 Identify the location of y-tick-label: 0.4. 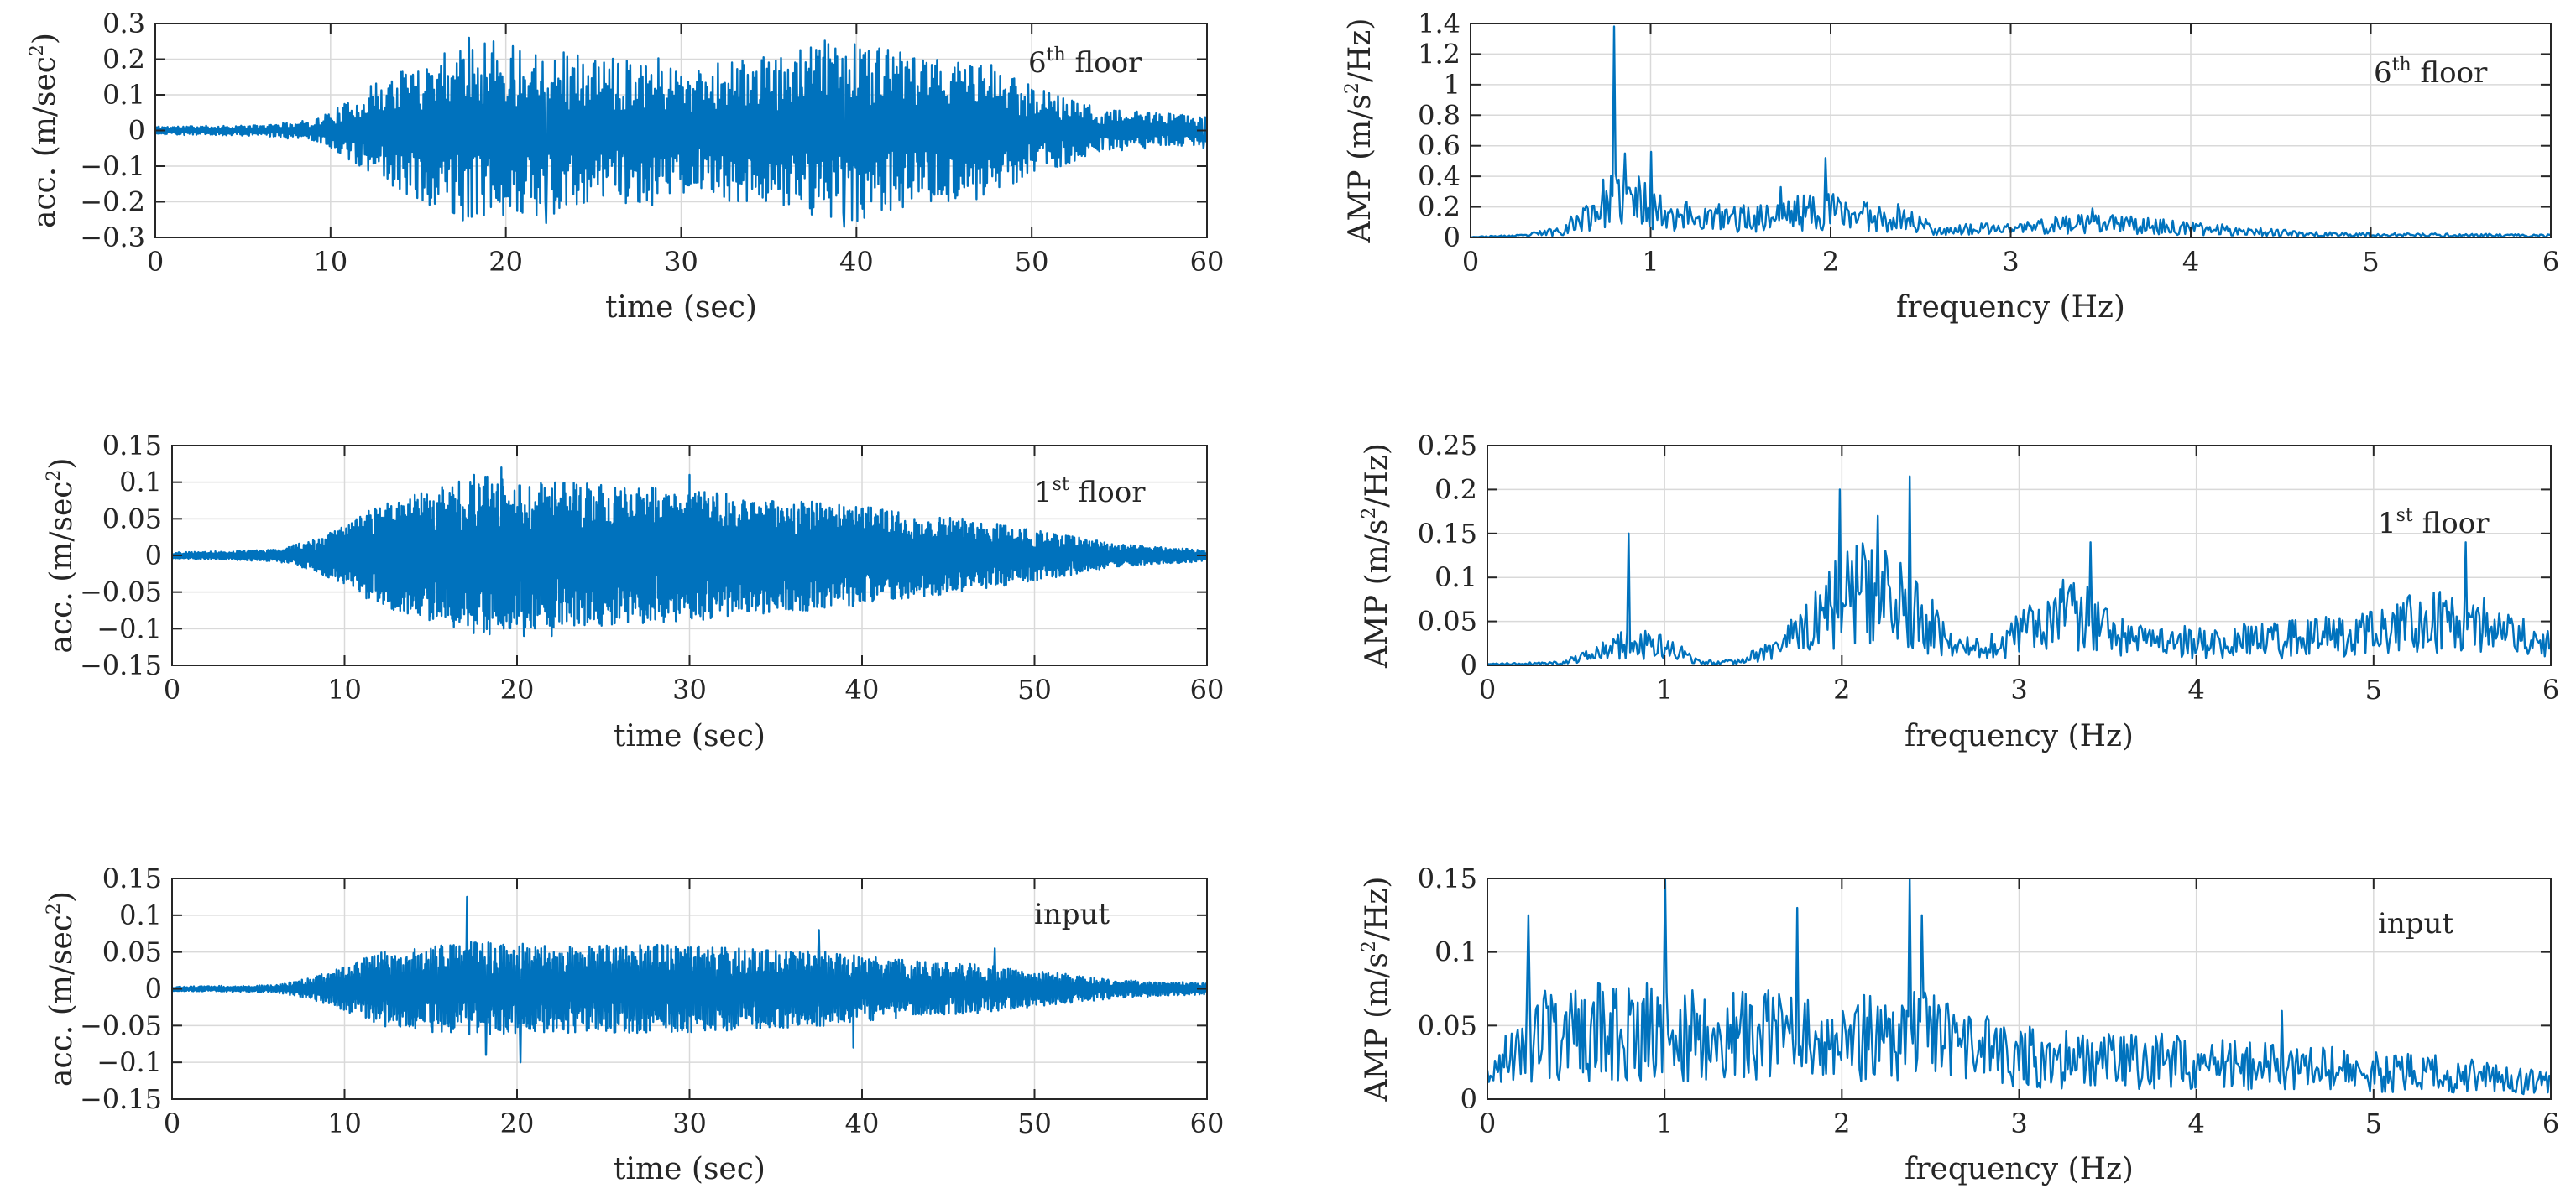
(1439, 176).